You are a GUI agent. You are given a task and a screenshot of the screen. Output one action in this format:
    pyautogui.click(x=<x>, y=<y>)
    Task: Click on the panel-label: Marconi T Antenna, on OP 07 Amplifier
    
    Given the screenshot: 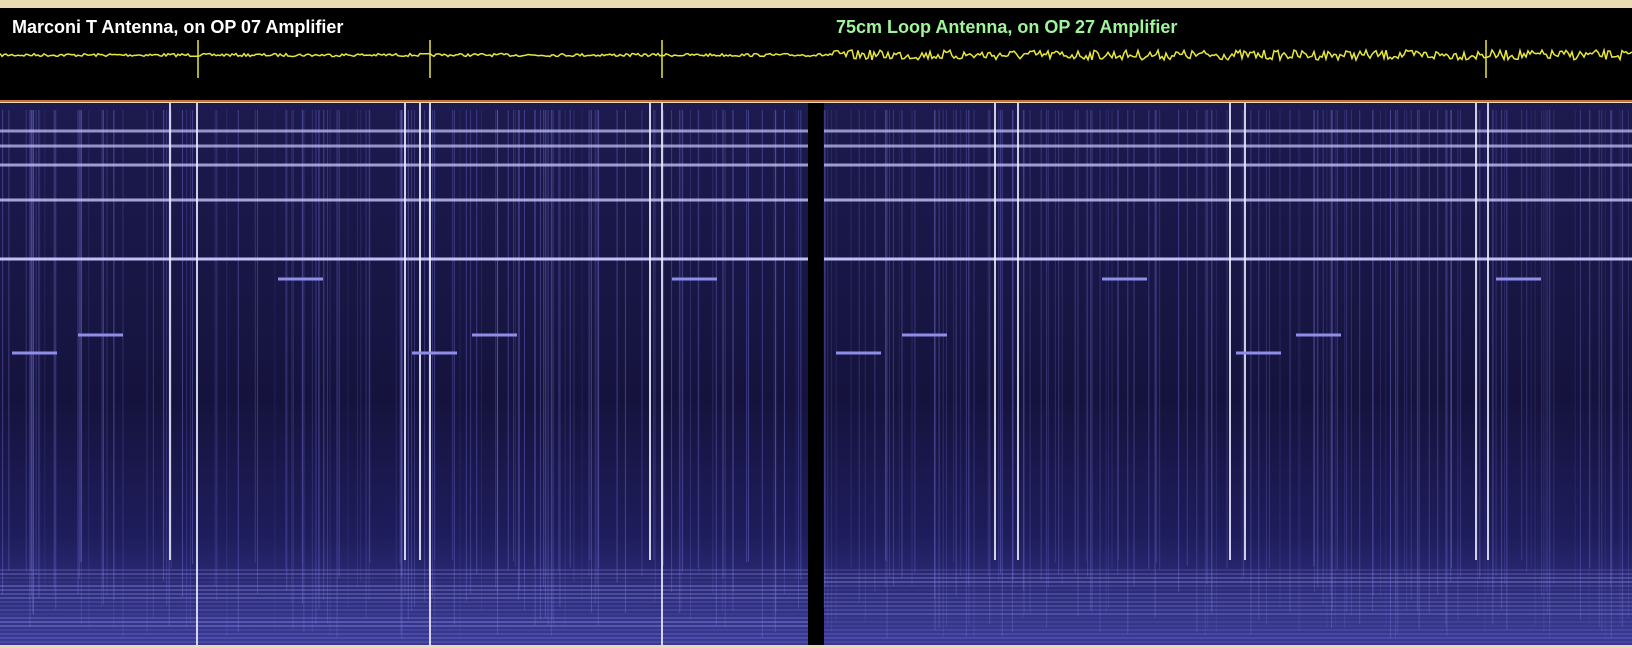 What is the action you would take?
    pyautogui.click(x=177, y=27)
    